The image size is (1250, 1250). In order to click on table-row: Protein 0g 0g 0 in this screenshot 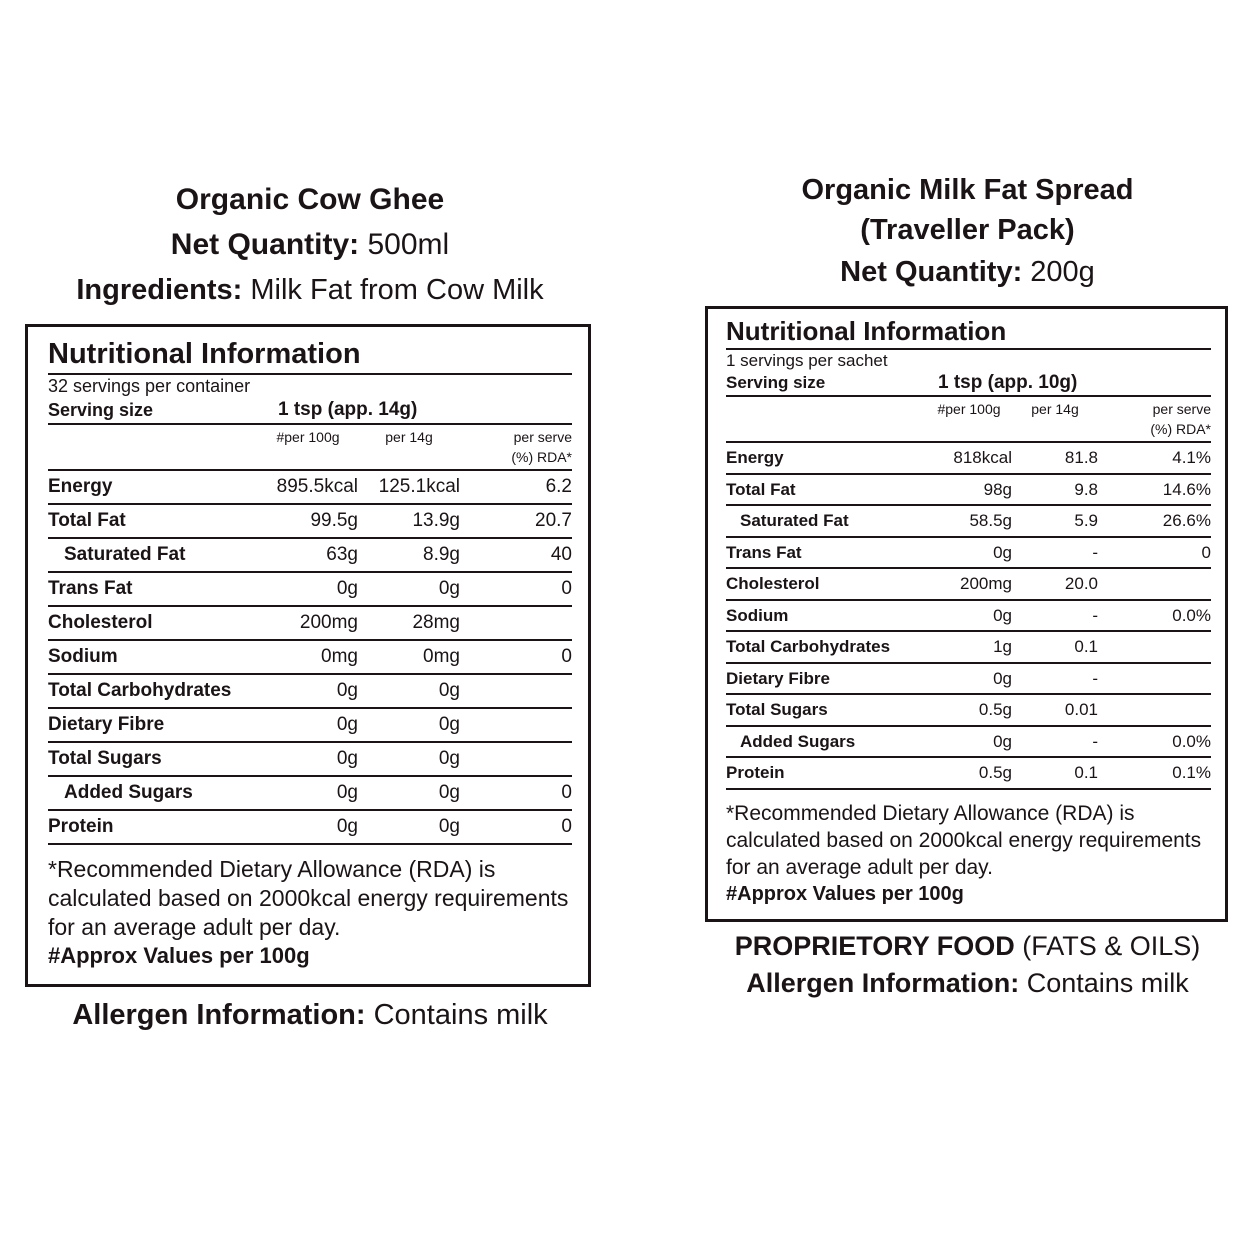, I will do `click(310, 827)`.